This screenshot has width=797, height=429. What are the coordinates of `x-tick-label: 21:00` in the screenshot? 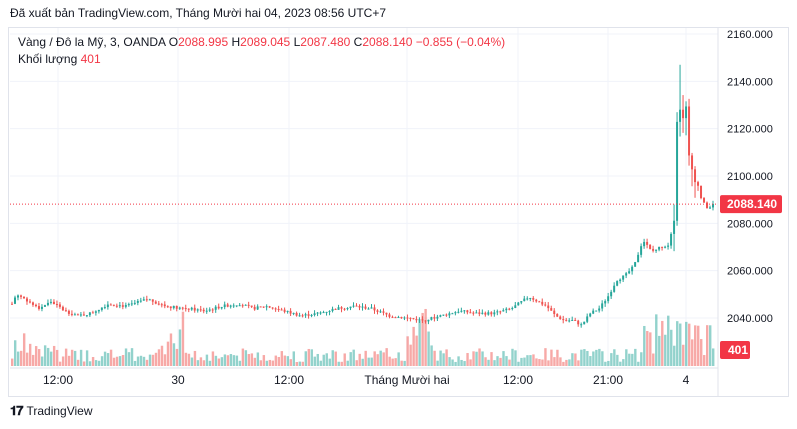 It's located at (608, 380).